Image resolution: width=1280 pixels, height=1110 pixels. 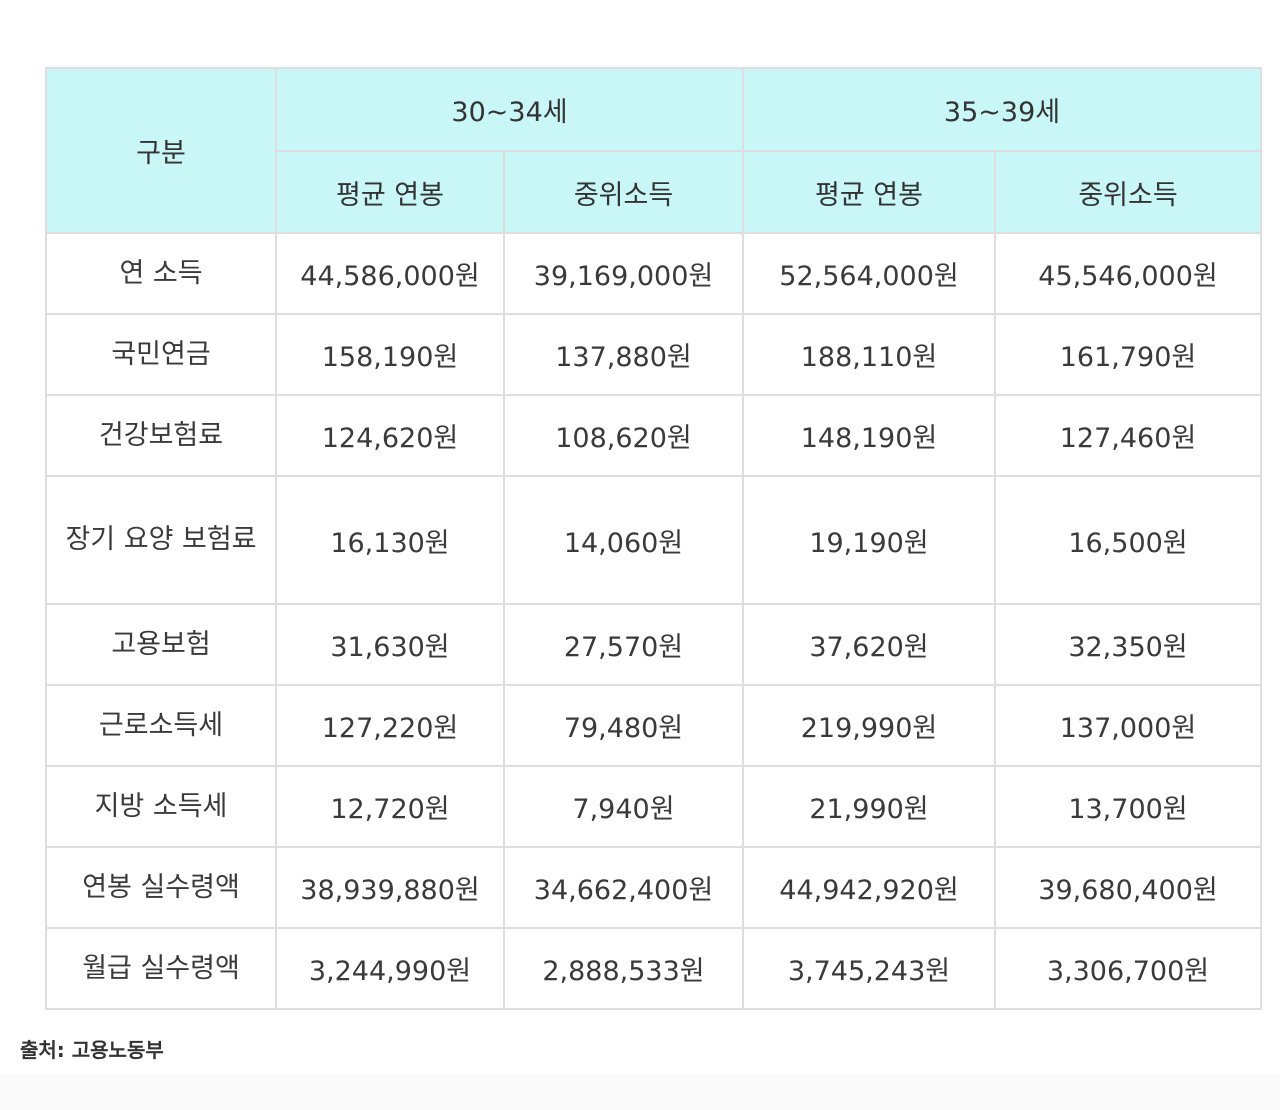 I want to click on row-label: 근로소득세, so click(x=161, y=725).